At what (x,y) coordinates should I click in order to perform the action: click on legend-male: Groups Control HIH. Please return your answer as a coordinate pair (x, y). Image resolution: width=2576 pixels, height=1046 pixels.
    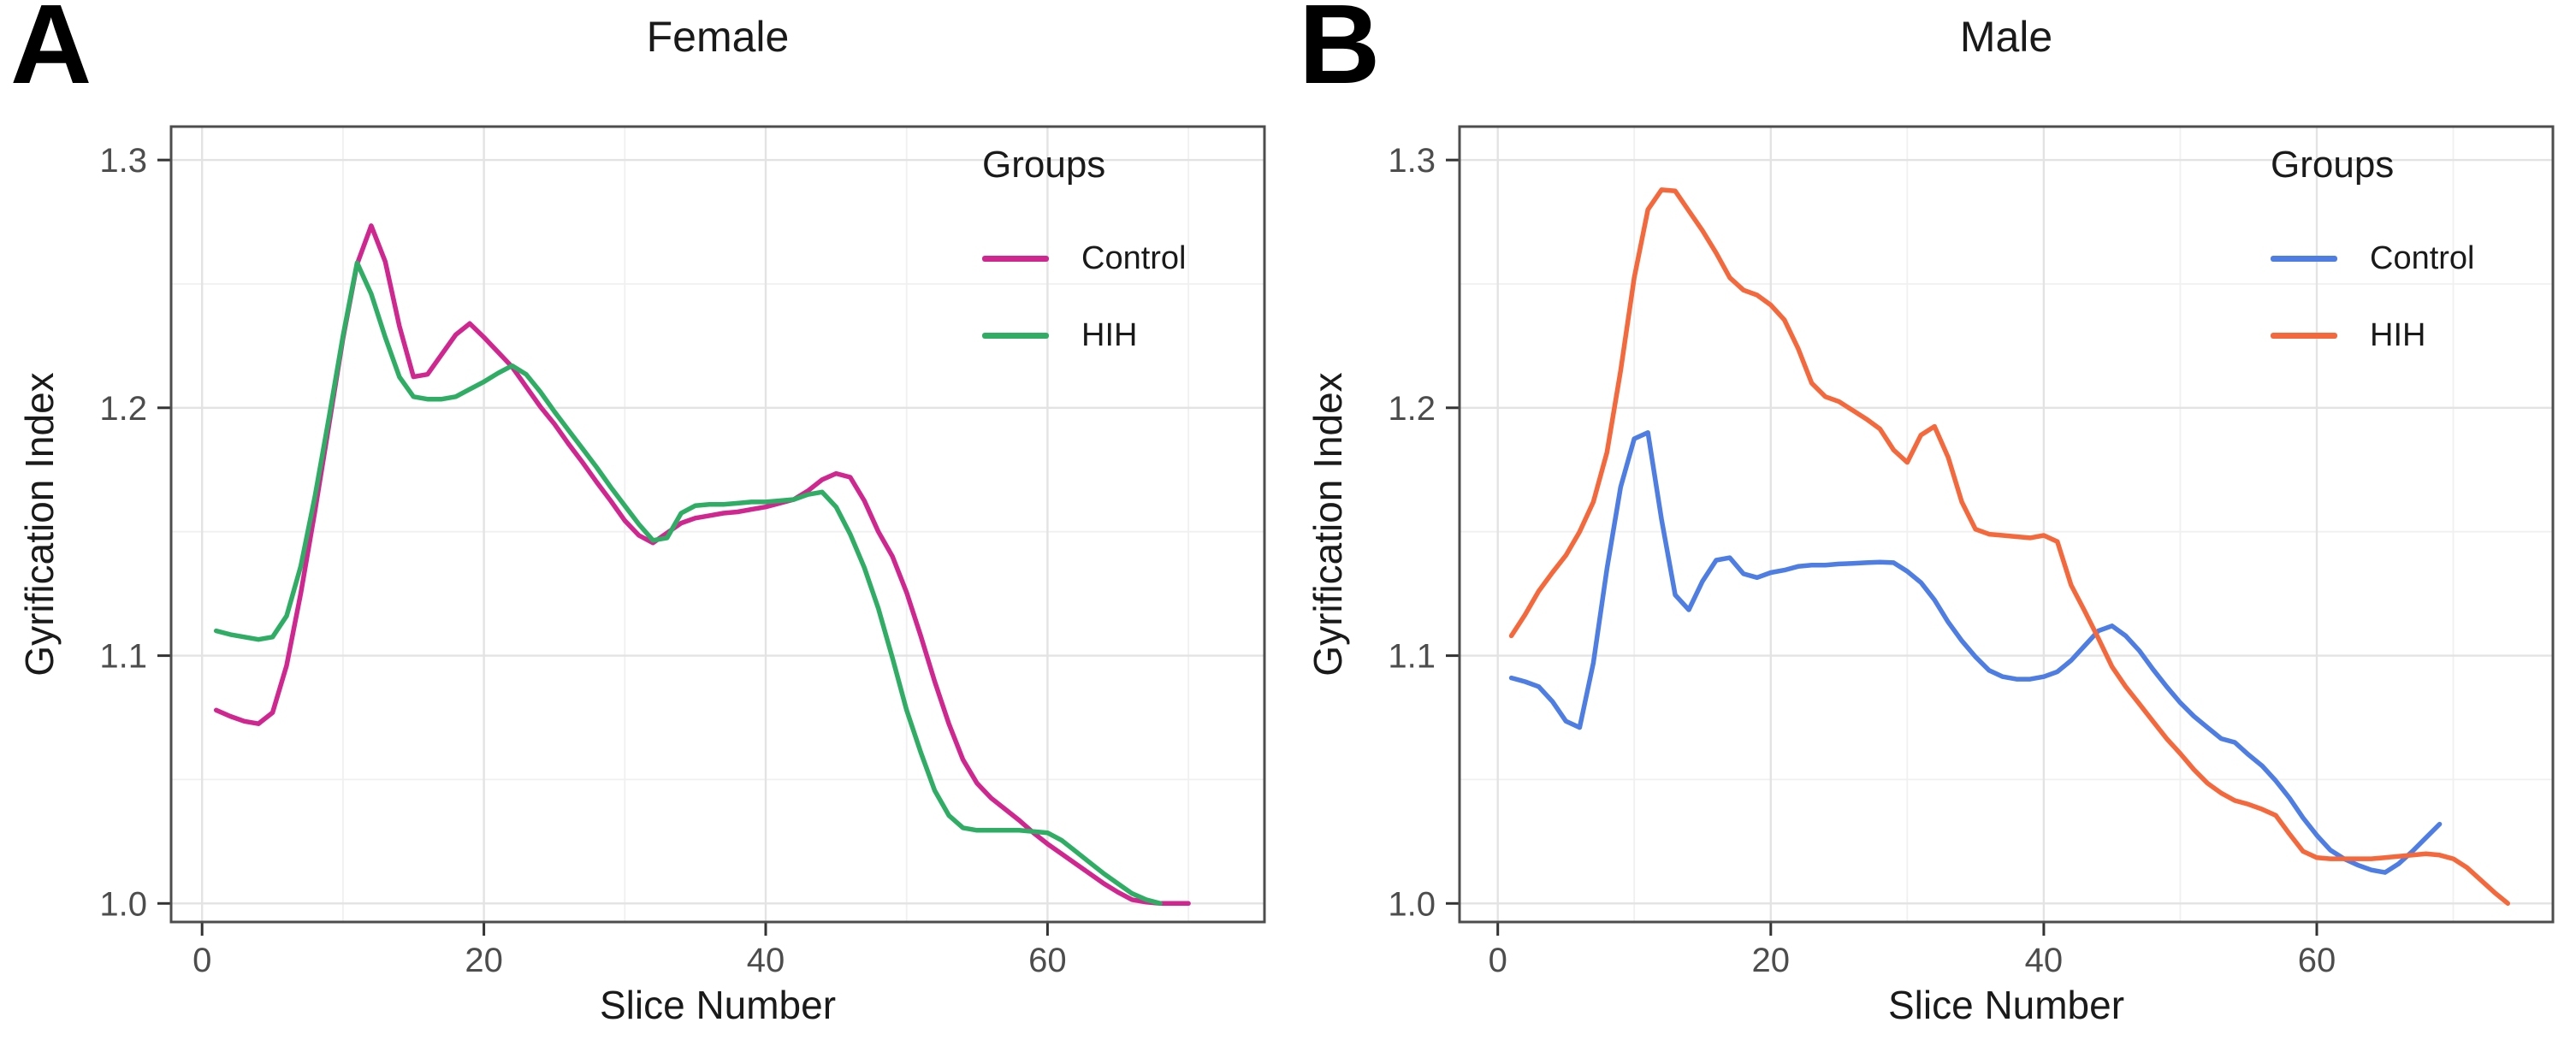
    Looking at the image, I should click on (2373, 249).